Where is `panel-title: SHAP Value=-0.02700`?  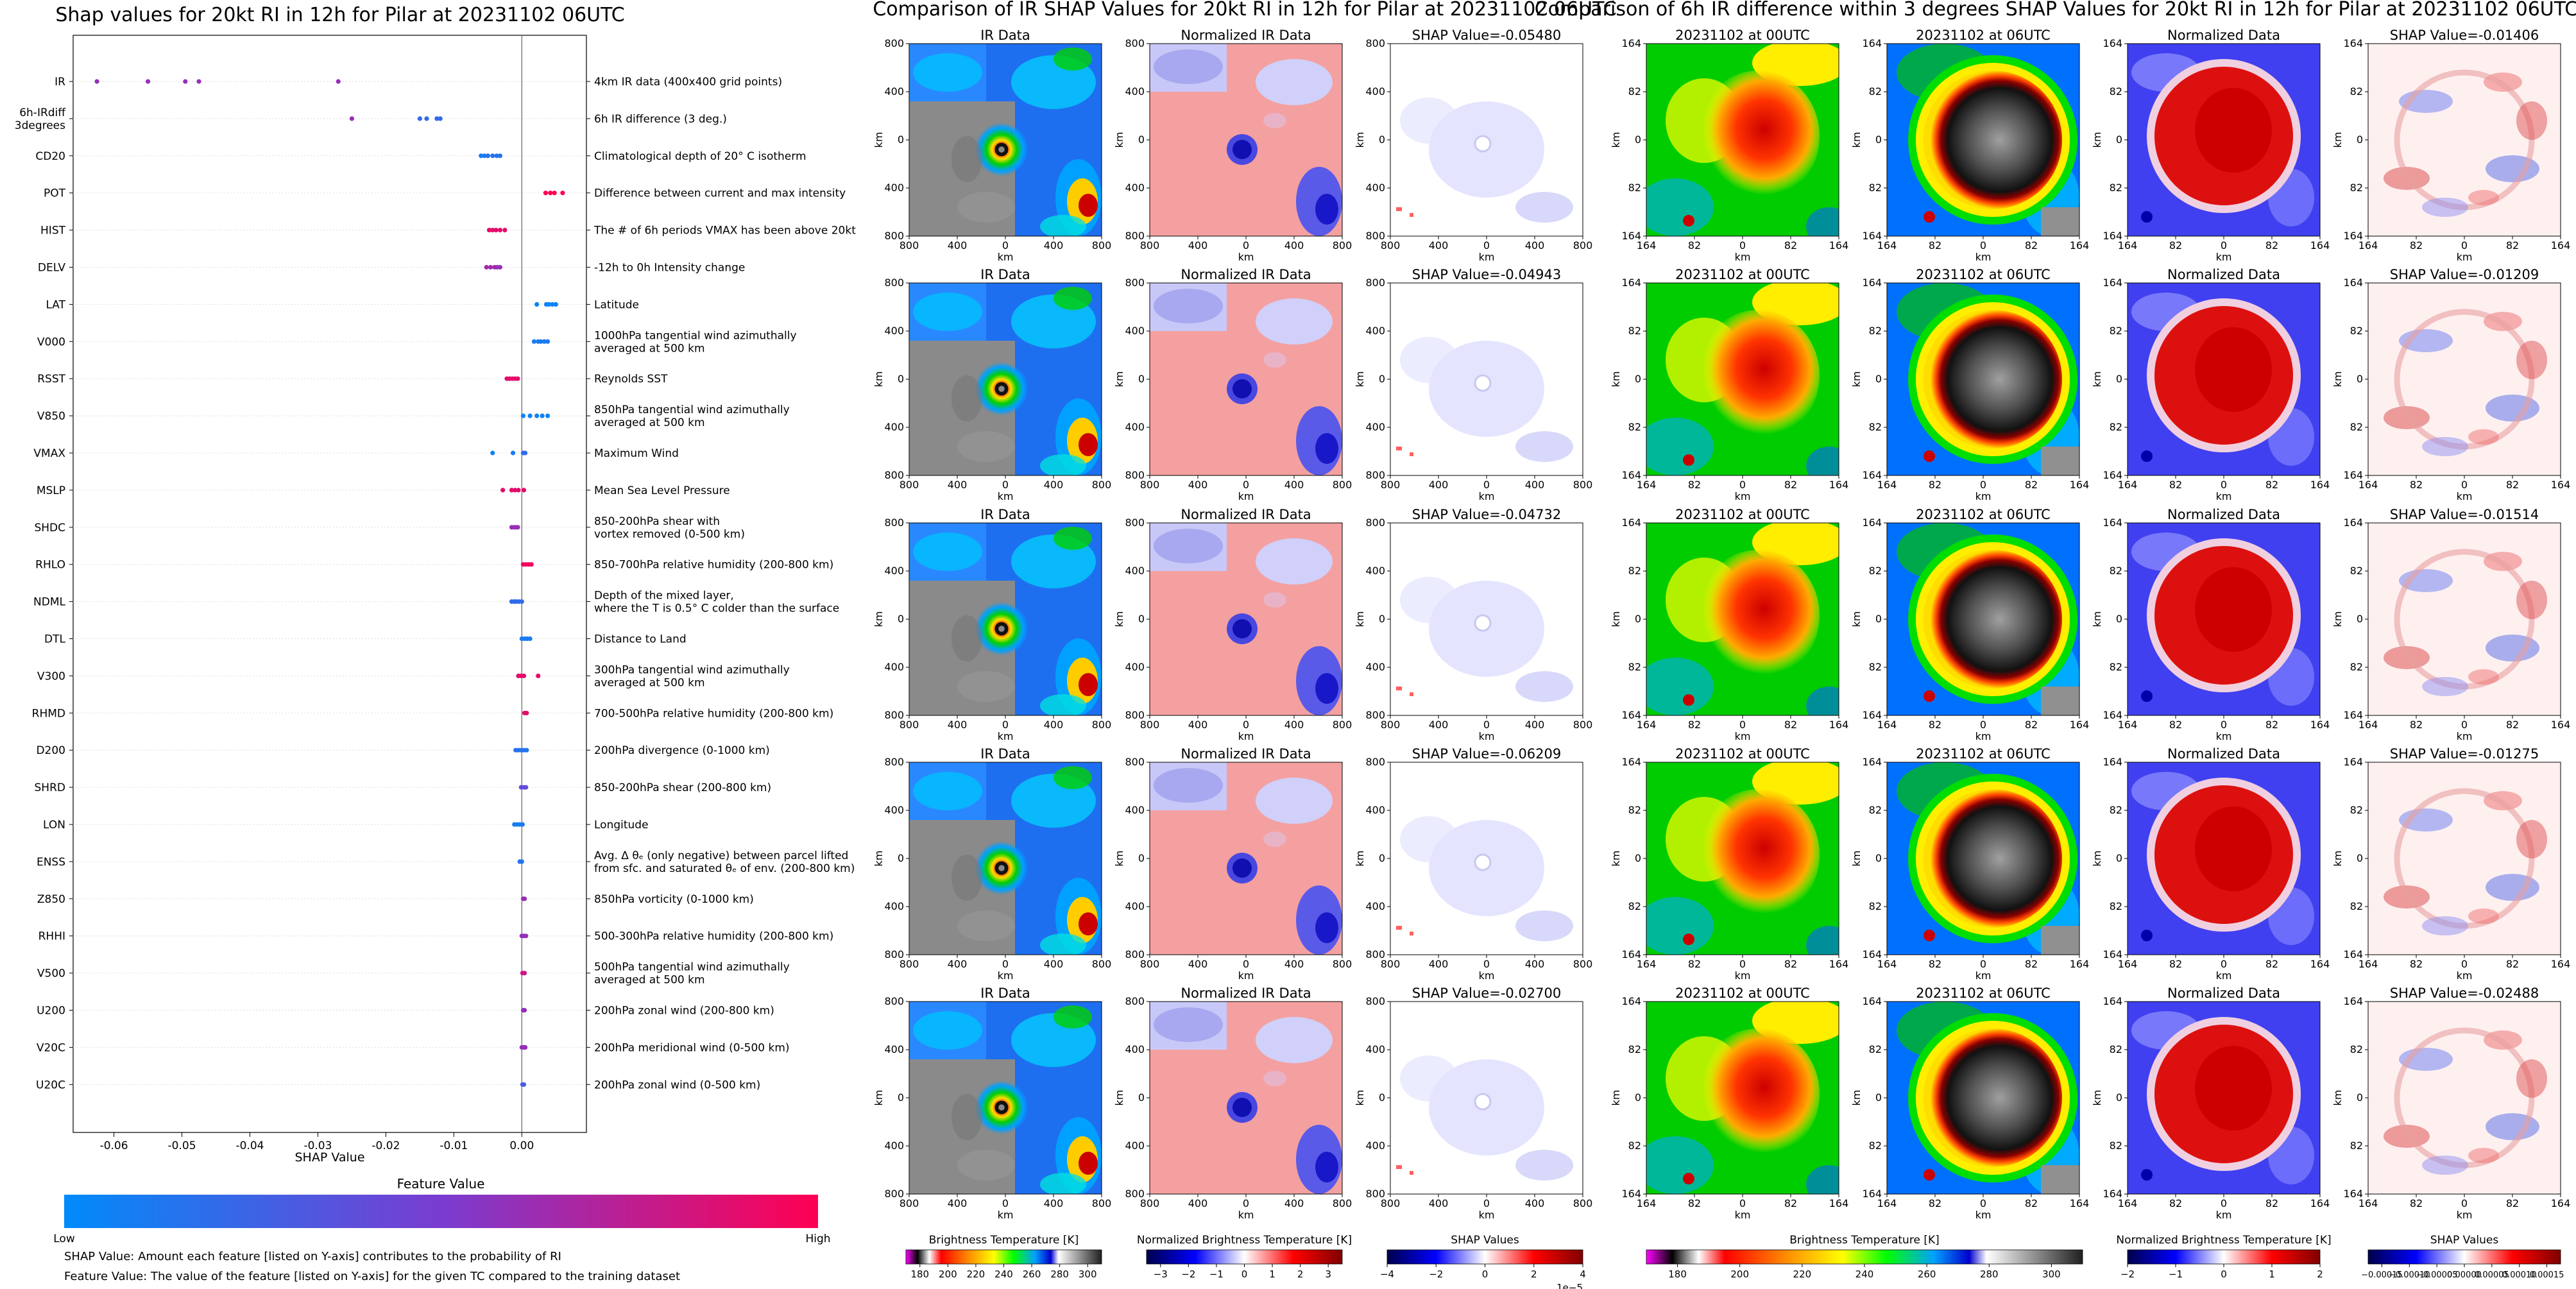
panel-title: SHAP Value=-0.02700 is located at coordinates (1487, 993).